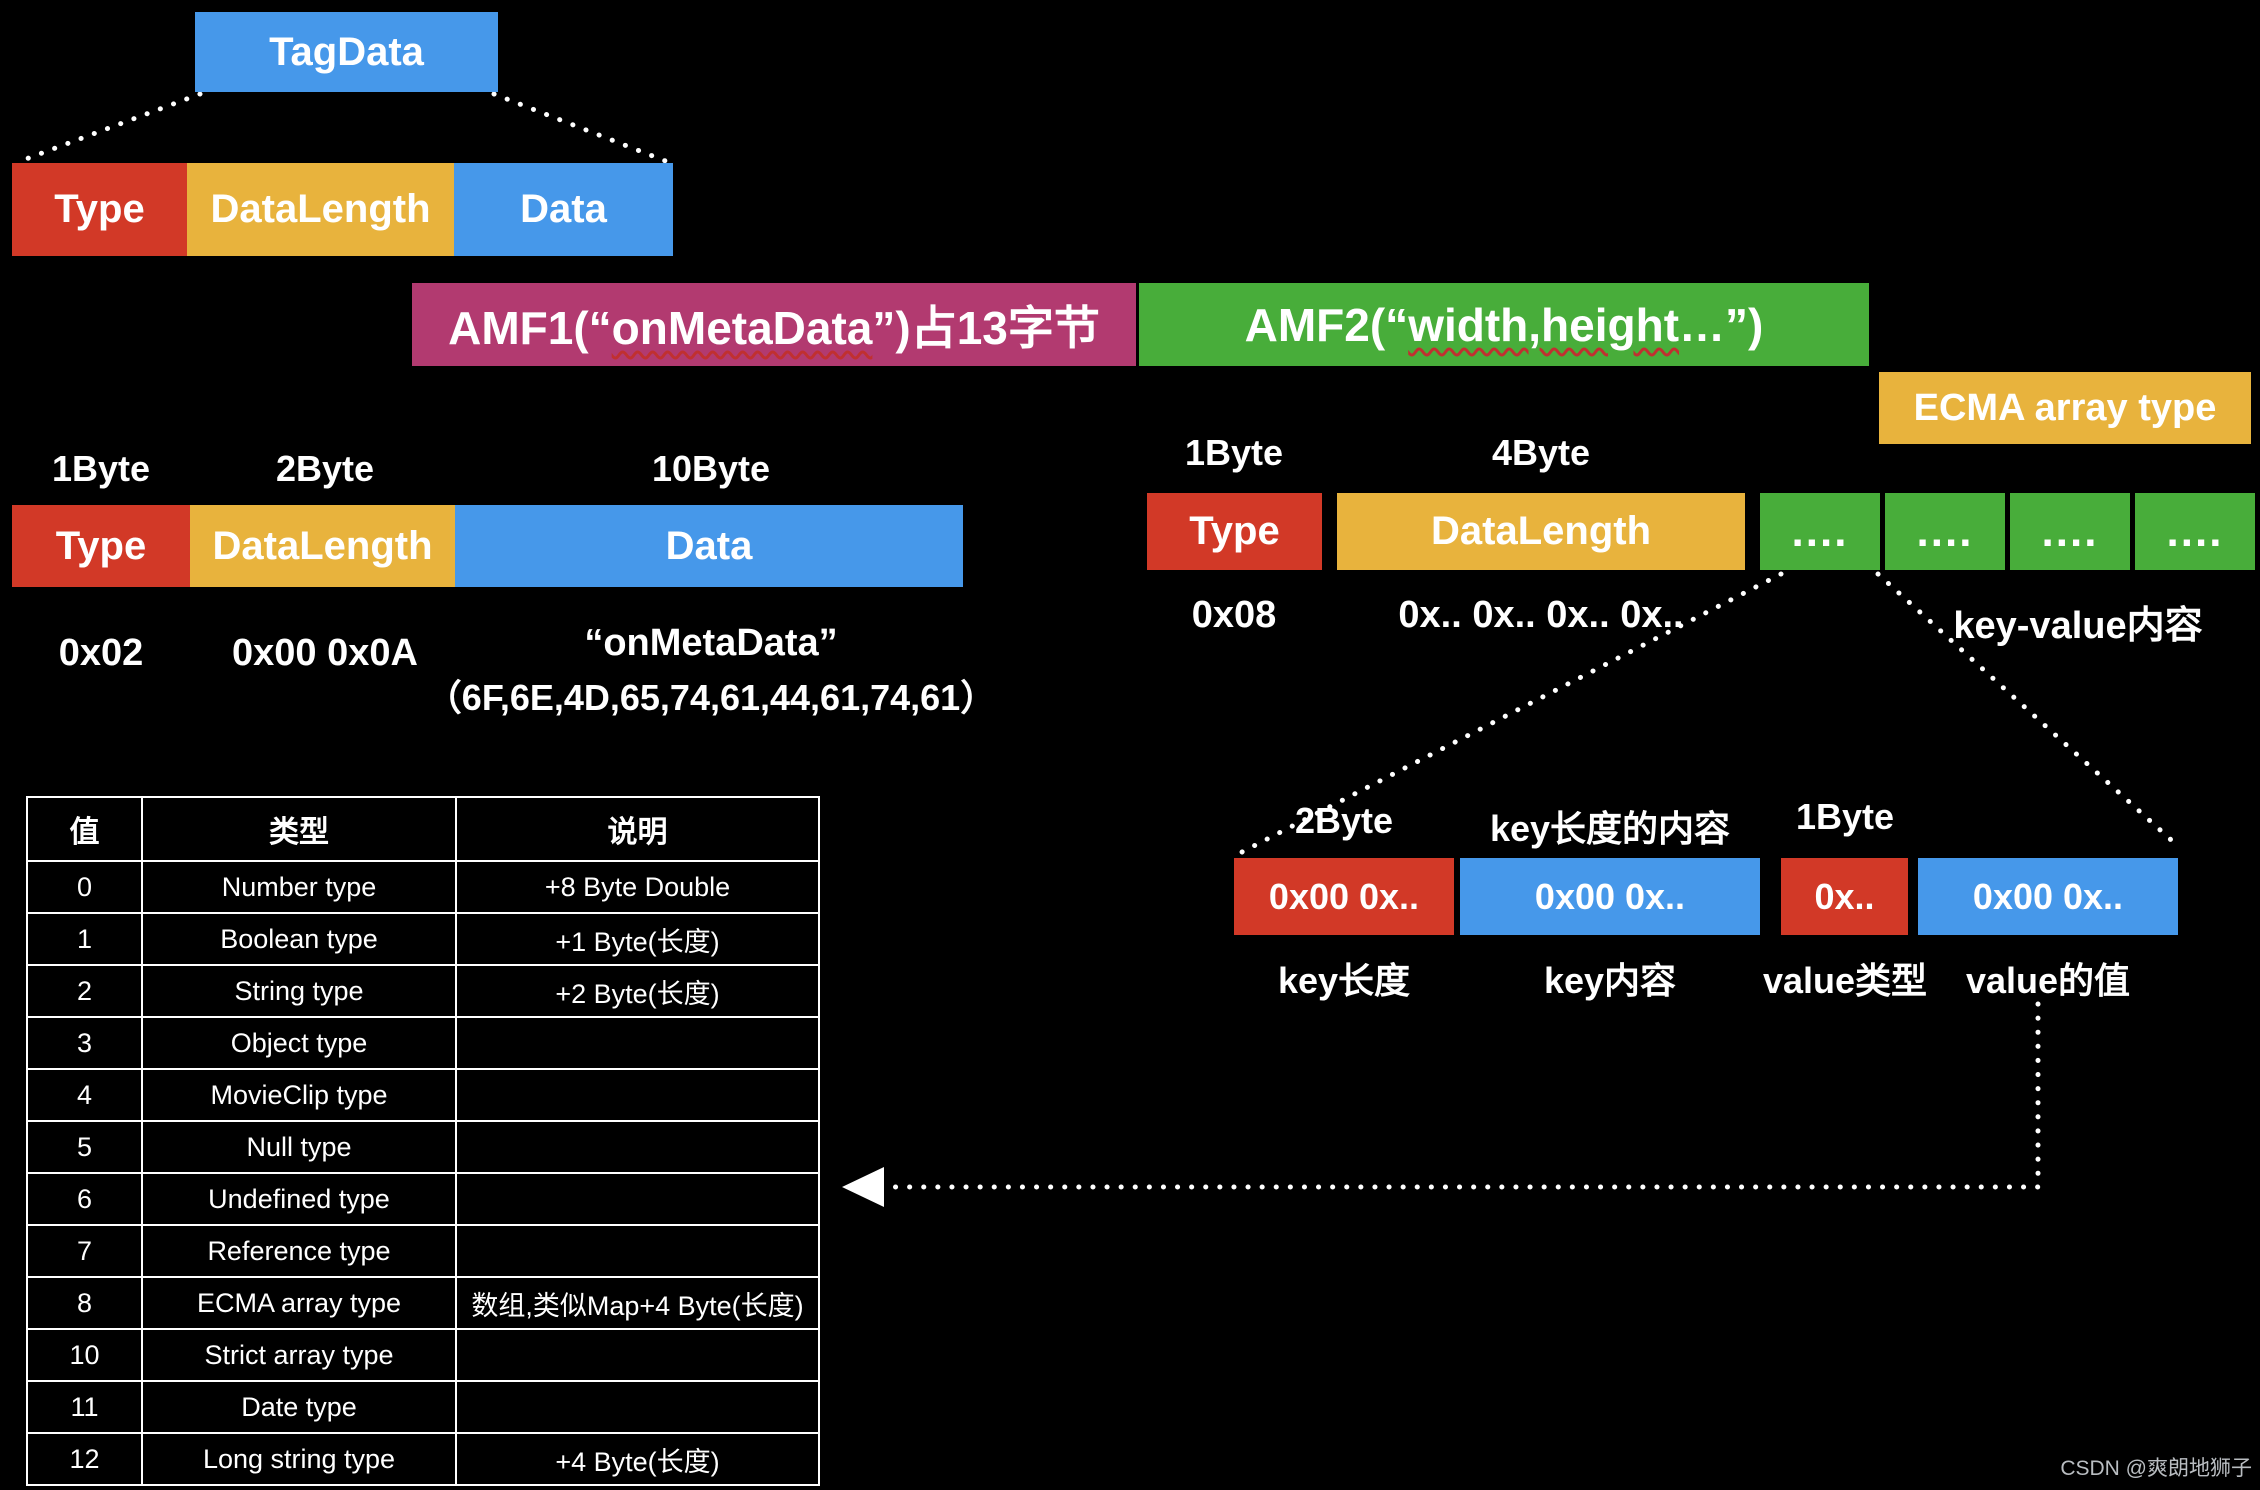 Image resolution: width=2260 pixels, height=1490 pixels. What do you see at coordinates (101, 653) in the screenshot?
I see `amf1-type-value: 0x02` at bounding box center [101, 653].